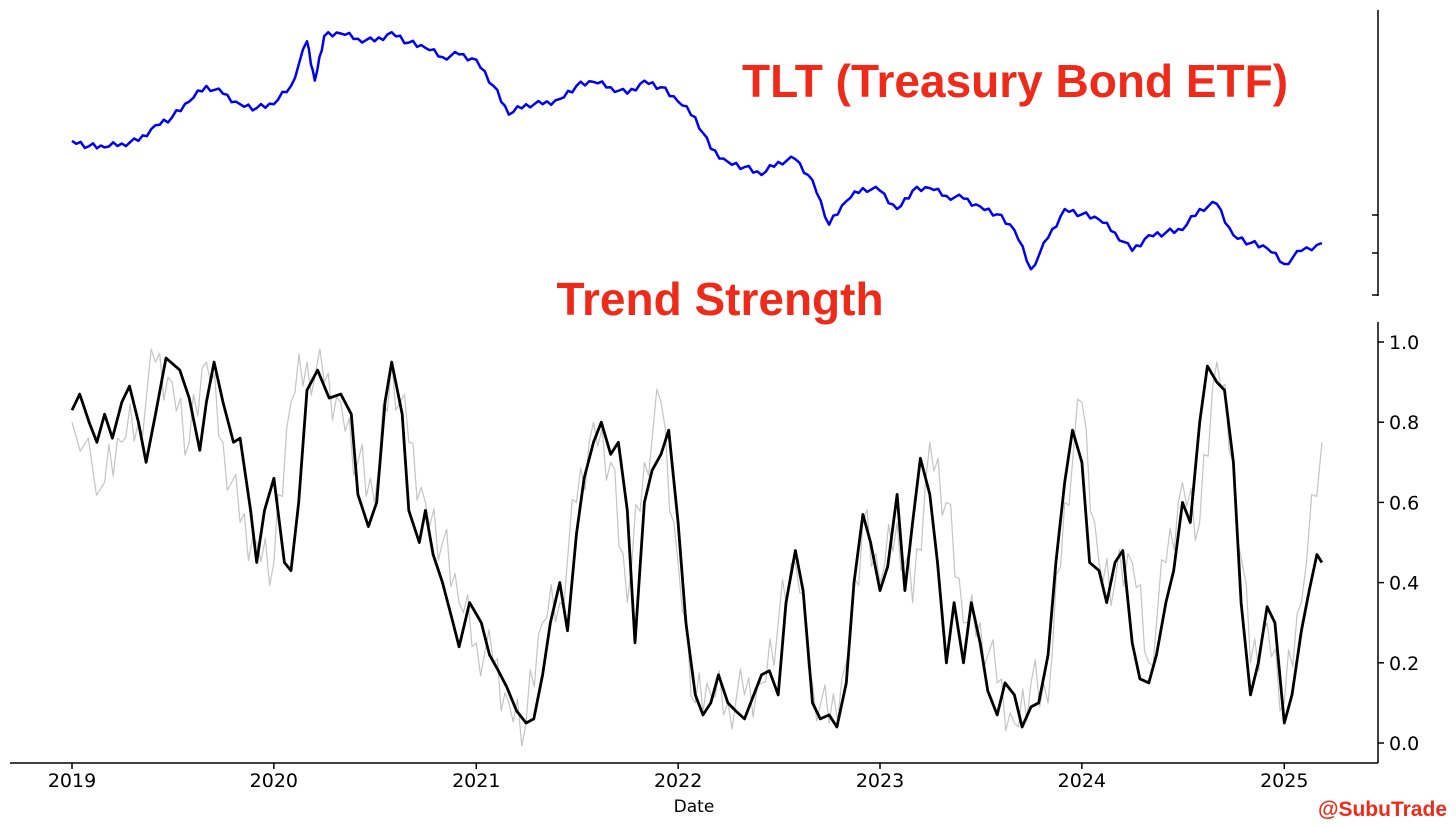 The image size is (1456, 827). Describe the element at coordinates (880, 781) in the screenshot. I see `x-tick-label: 2023` at that location.